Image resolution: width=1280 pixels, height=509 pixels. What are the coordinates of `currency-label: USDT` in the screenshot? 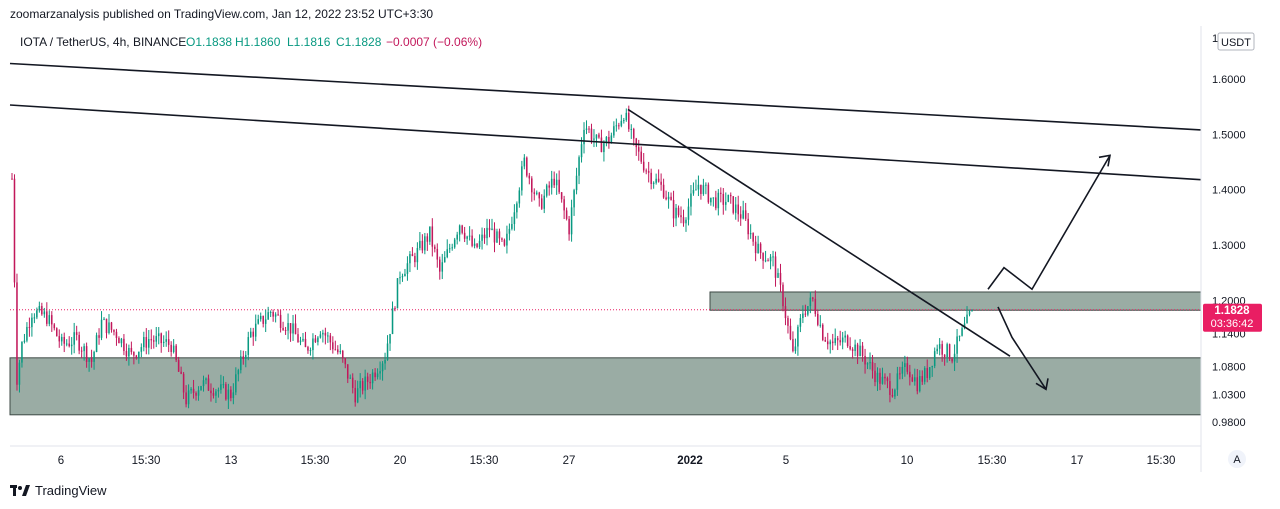 It's located at (1236, 41).